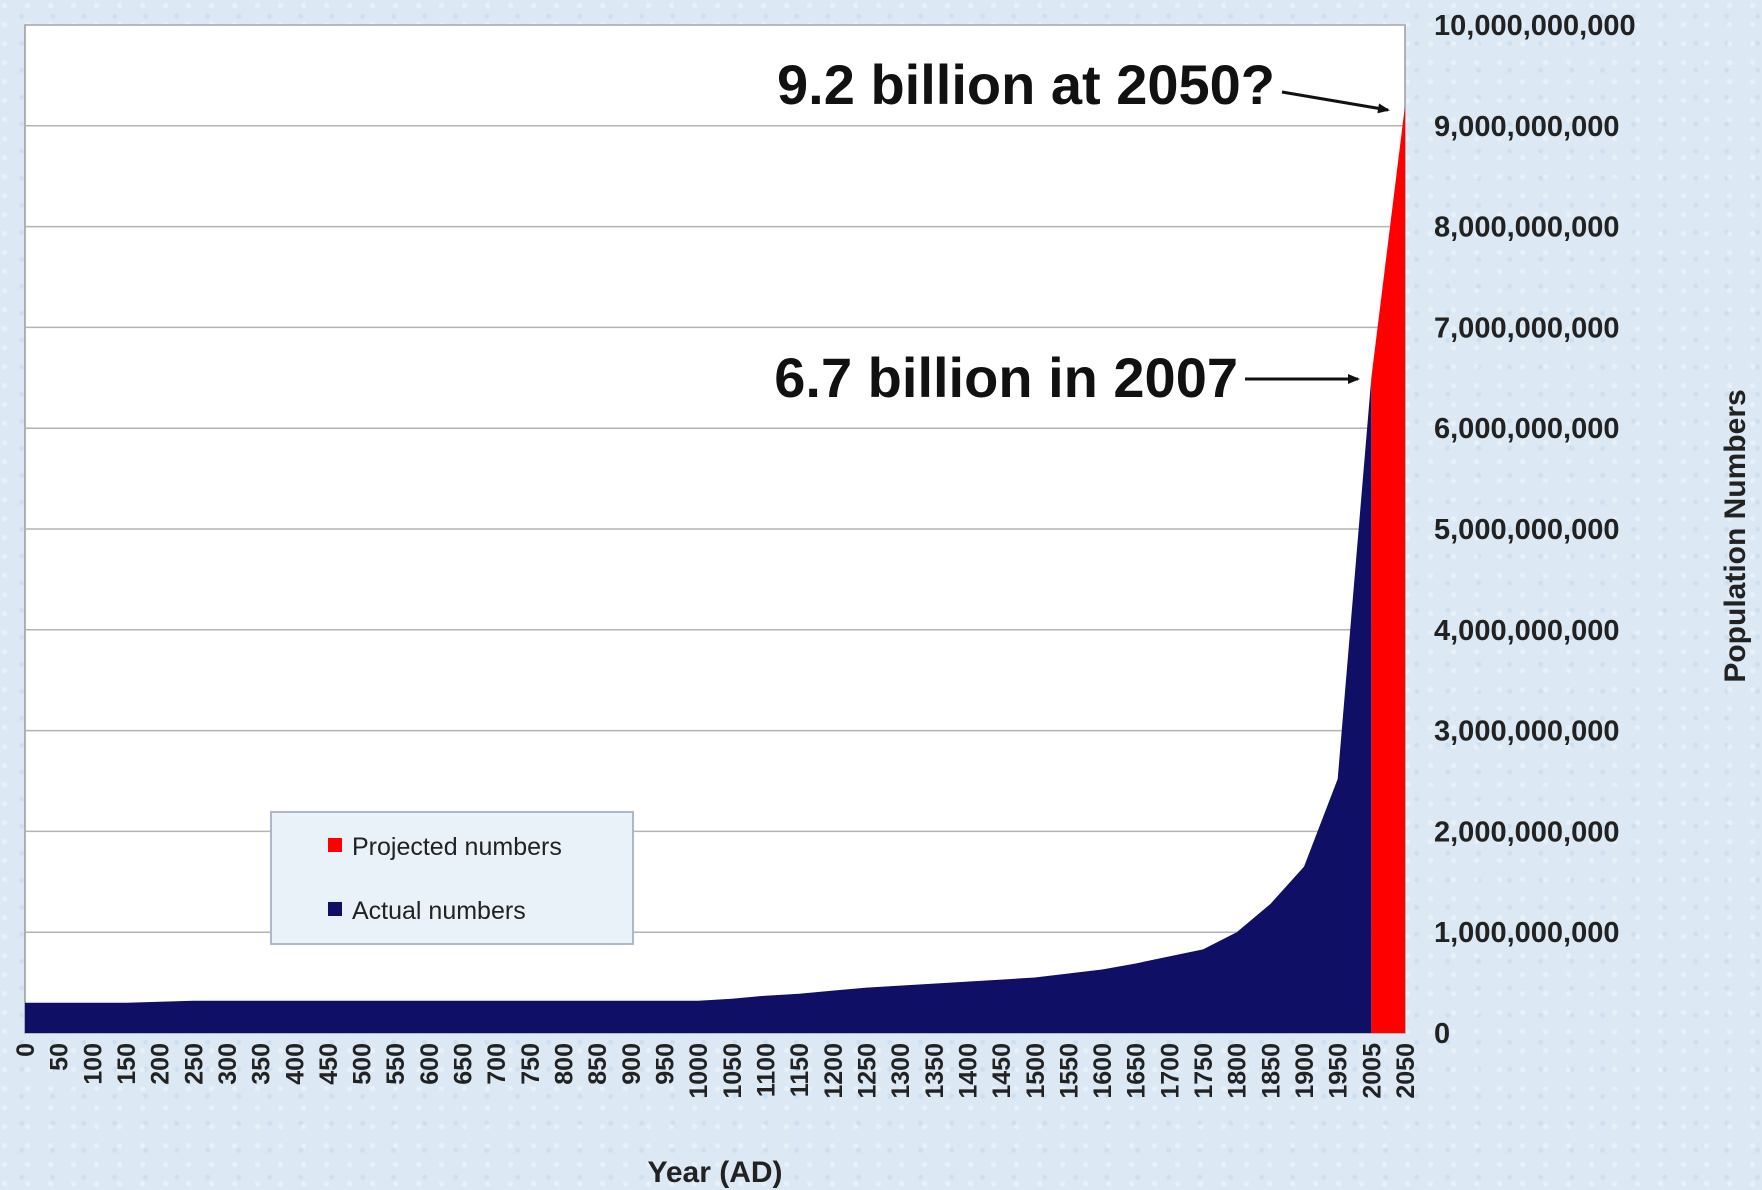 The height and width of the screenshot is (1190, 1762). I want to click on x-tick-label: 0, so click(26, 1050).